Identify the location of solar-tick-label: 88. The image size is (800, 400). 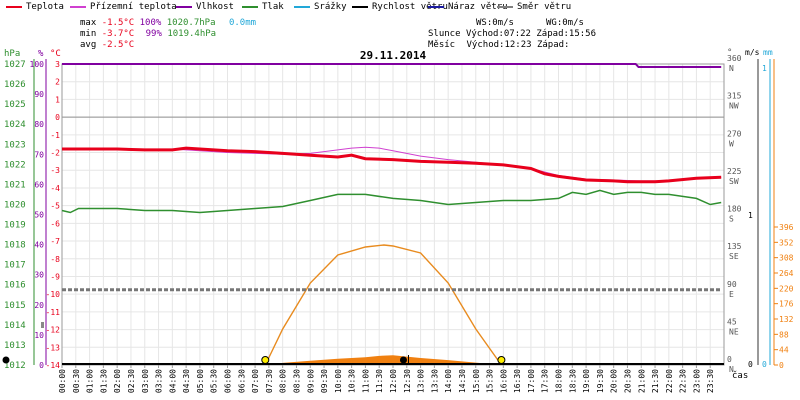
(784, 334).